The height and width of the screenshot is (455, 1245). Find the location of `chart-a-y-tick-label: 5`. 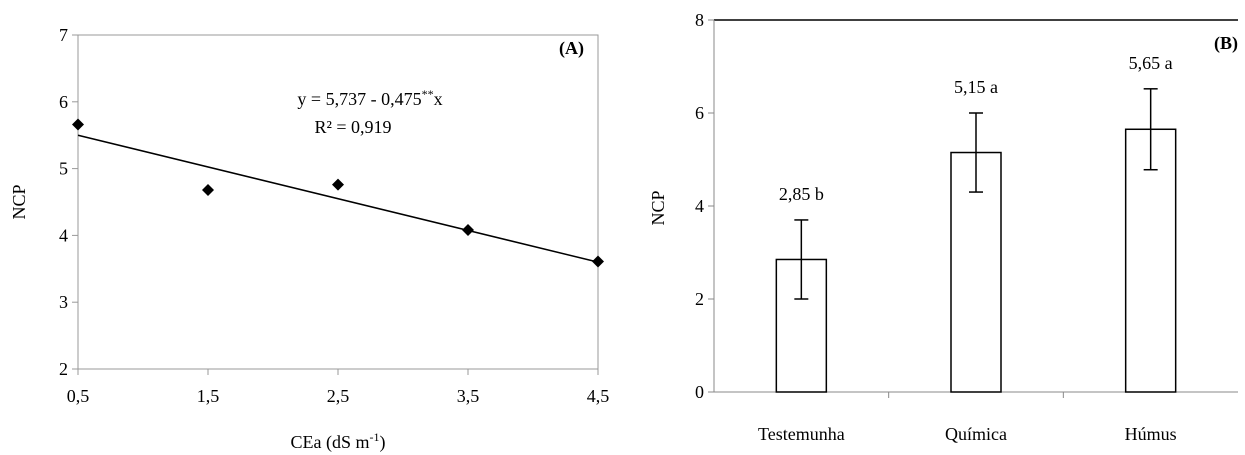

chart-a-y-tick-label: 5 is located at coordinates (63, 169).